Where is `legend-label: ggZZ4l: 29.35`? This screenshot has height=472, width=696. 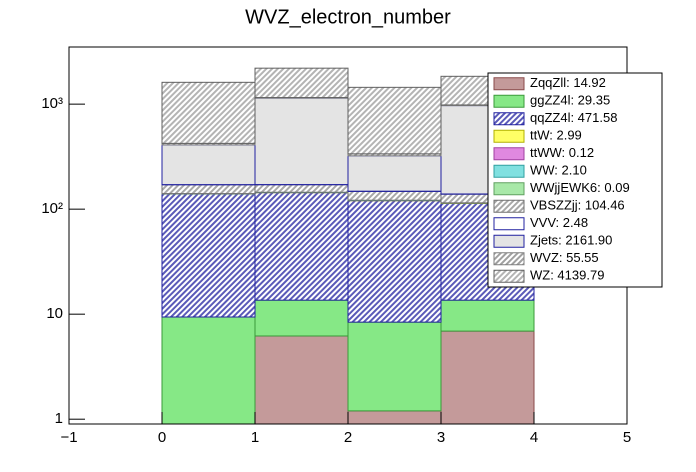
legend-label: ggZZ4l: 29.35 is located at coordinates (570, 100).